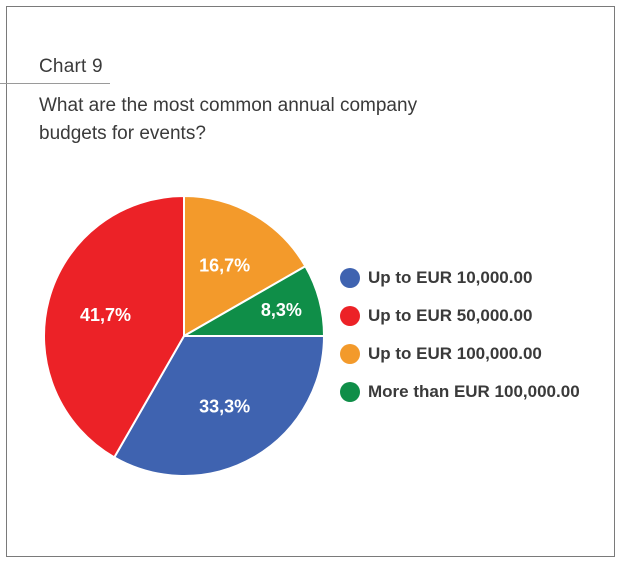 The height and width of the screenshot is (563, 623). I want to click on legend-item: Up to EUR 10,000.00, so click(460, 278).